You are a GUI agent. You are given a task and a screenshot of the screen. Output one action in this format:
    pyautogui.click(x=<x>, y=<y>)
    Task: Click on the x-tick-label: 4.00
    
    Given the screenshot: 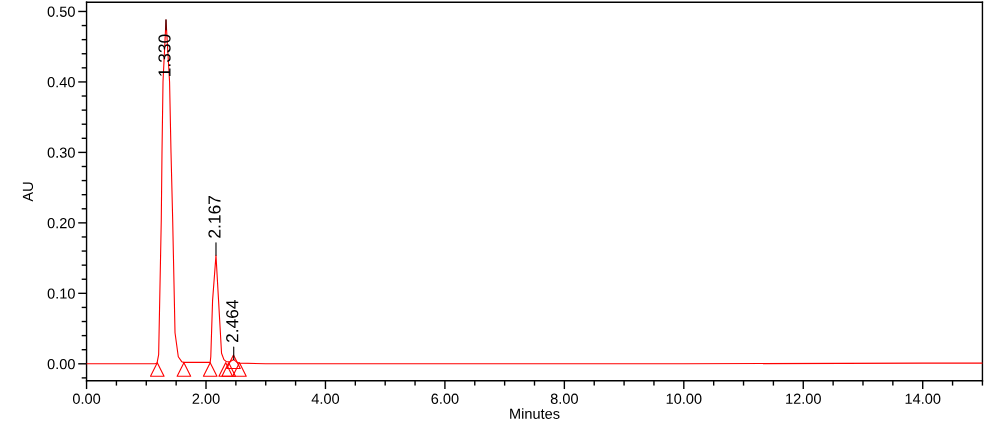 What is the action you would take?
    pyautogui.click(x=325, y=398)
    